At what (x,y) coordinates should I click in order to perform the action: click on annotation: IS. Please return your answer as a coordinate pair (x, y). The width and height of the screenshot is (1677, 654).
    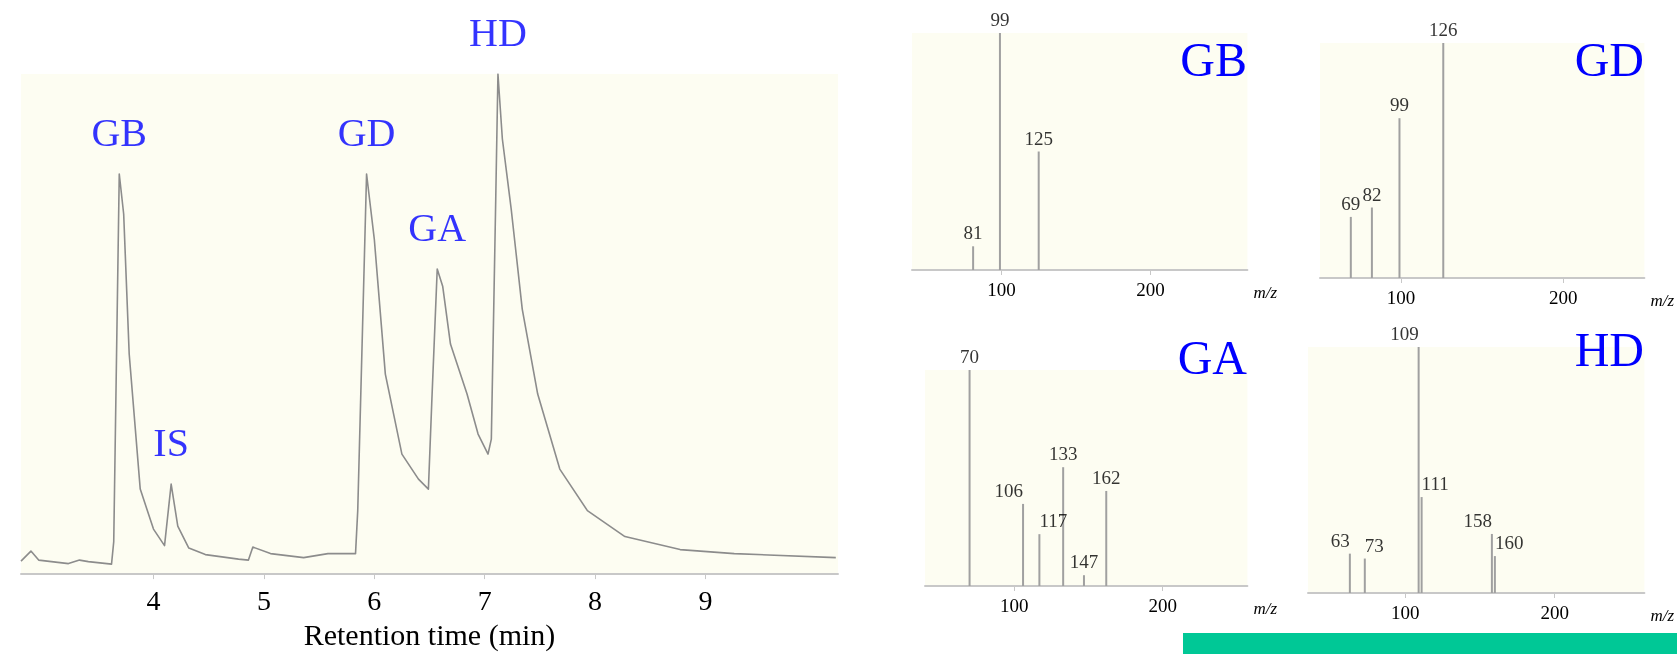
    Looking at the image, I should click on (171, 442).